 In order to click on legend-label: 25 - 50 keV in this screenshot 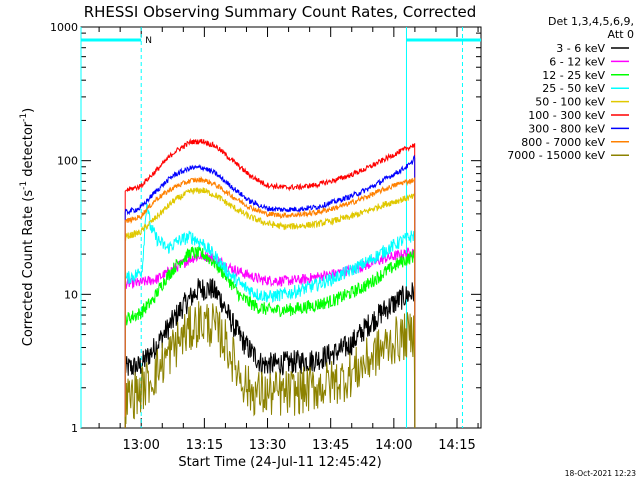, I will do `click(573, 88)`.